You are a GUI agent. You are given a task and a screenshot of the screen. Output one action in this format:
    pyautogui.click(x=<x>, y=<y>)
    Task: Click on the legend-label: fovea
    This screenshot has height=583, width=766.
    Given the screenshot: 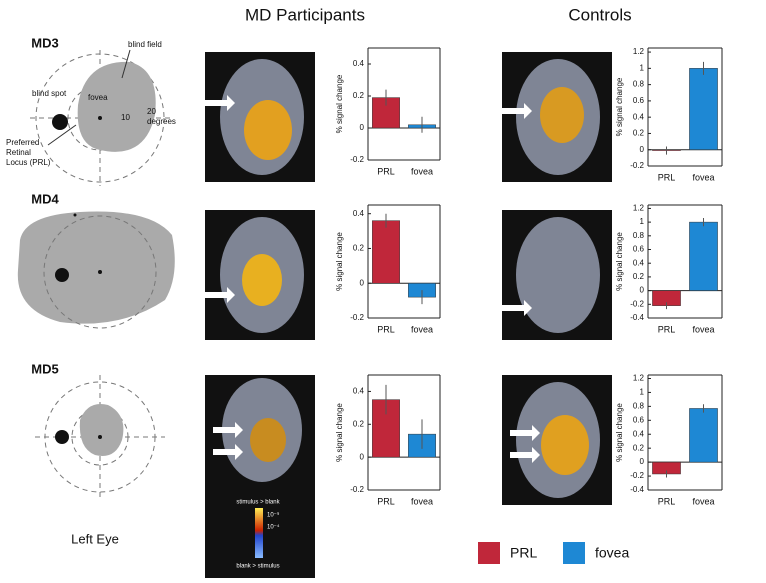 What is the action you would take?
    pyautogui.click(x=612, y=553)
    